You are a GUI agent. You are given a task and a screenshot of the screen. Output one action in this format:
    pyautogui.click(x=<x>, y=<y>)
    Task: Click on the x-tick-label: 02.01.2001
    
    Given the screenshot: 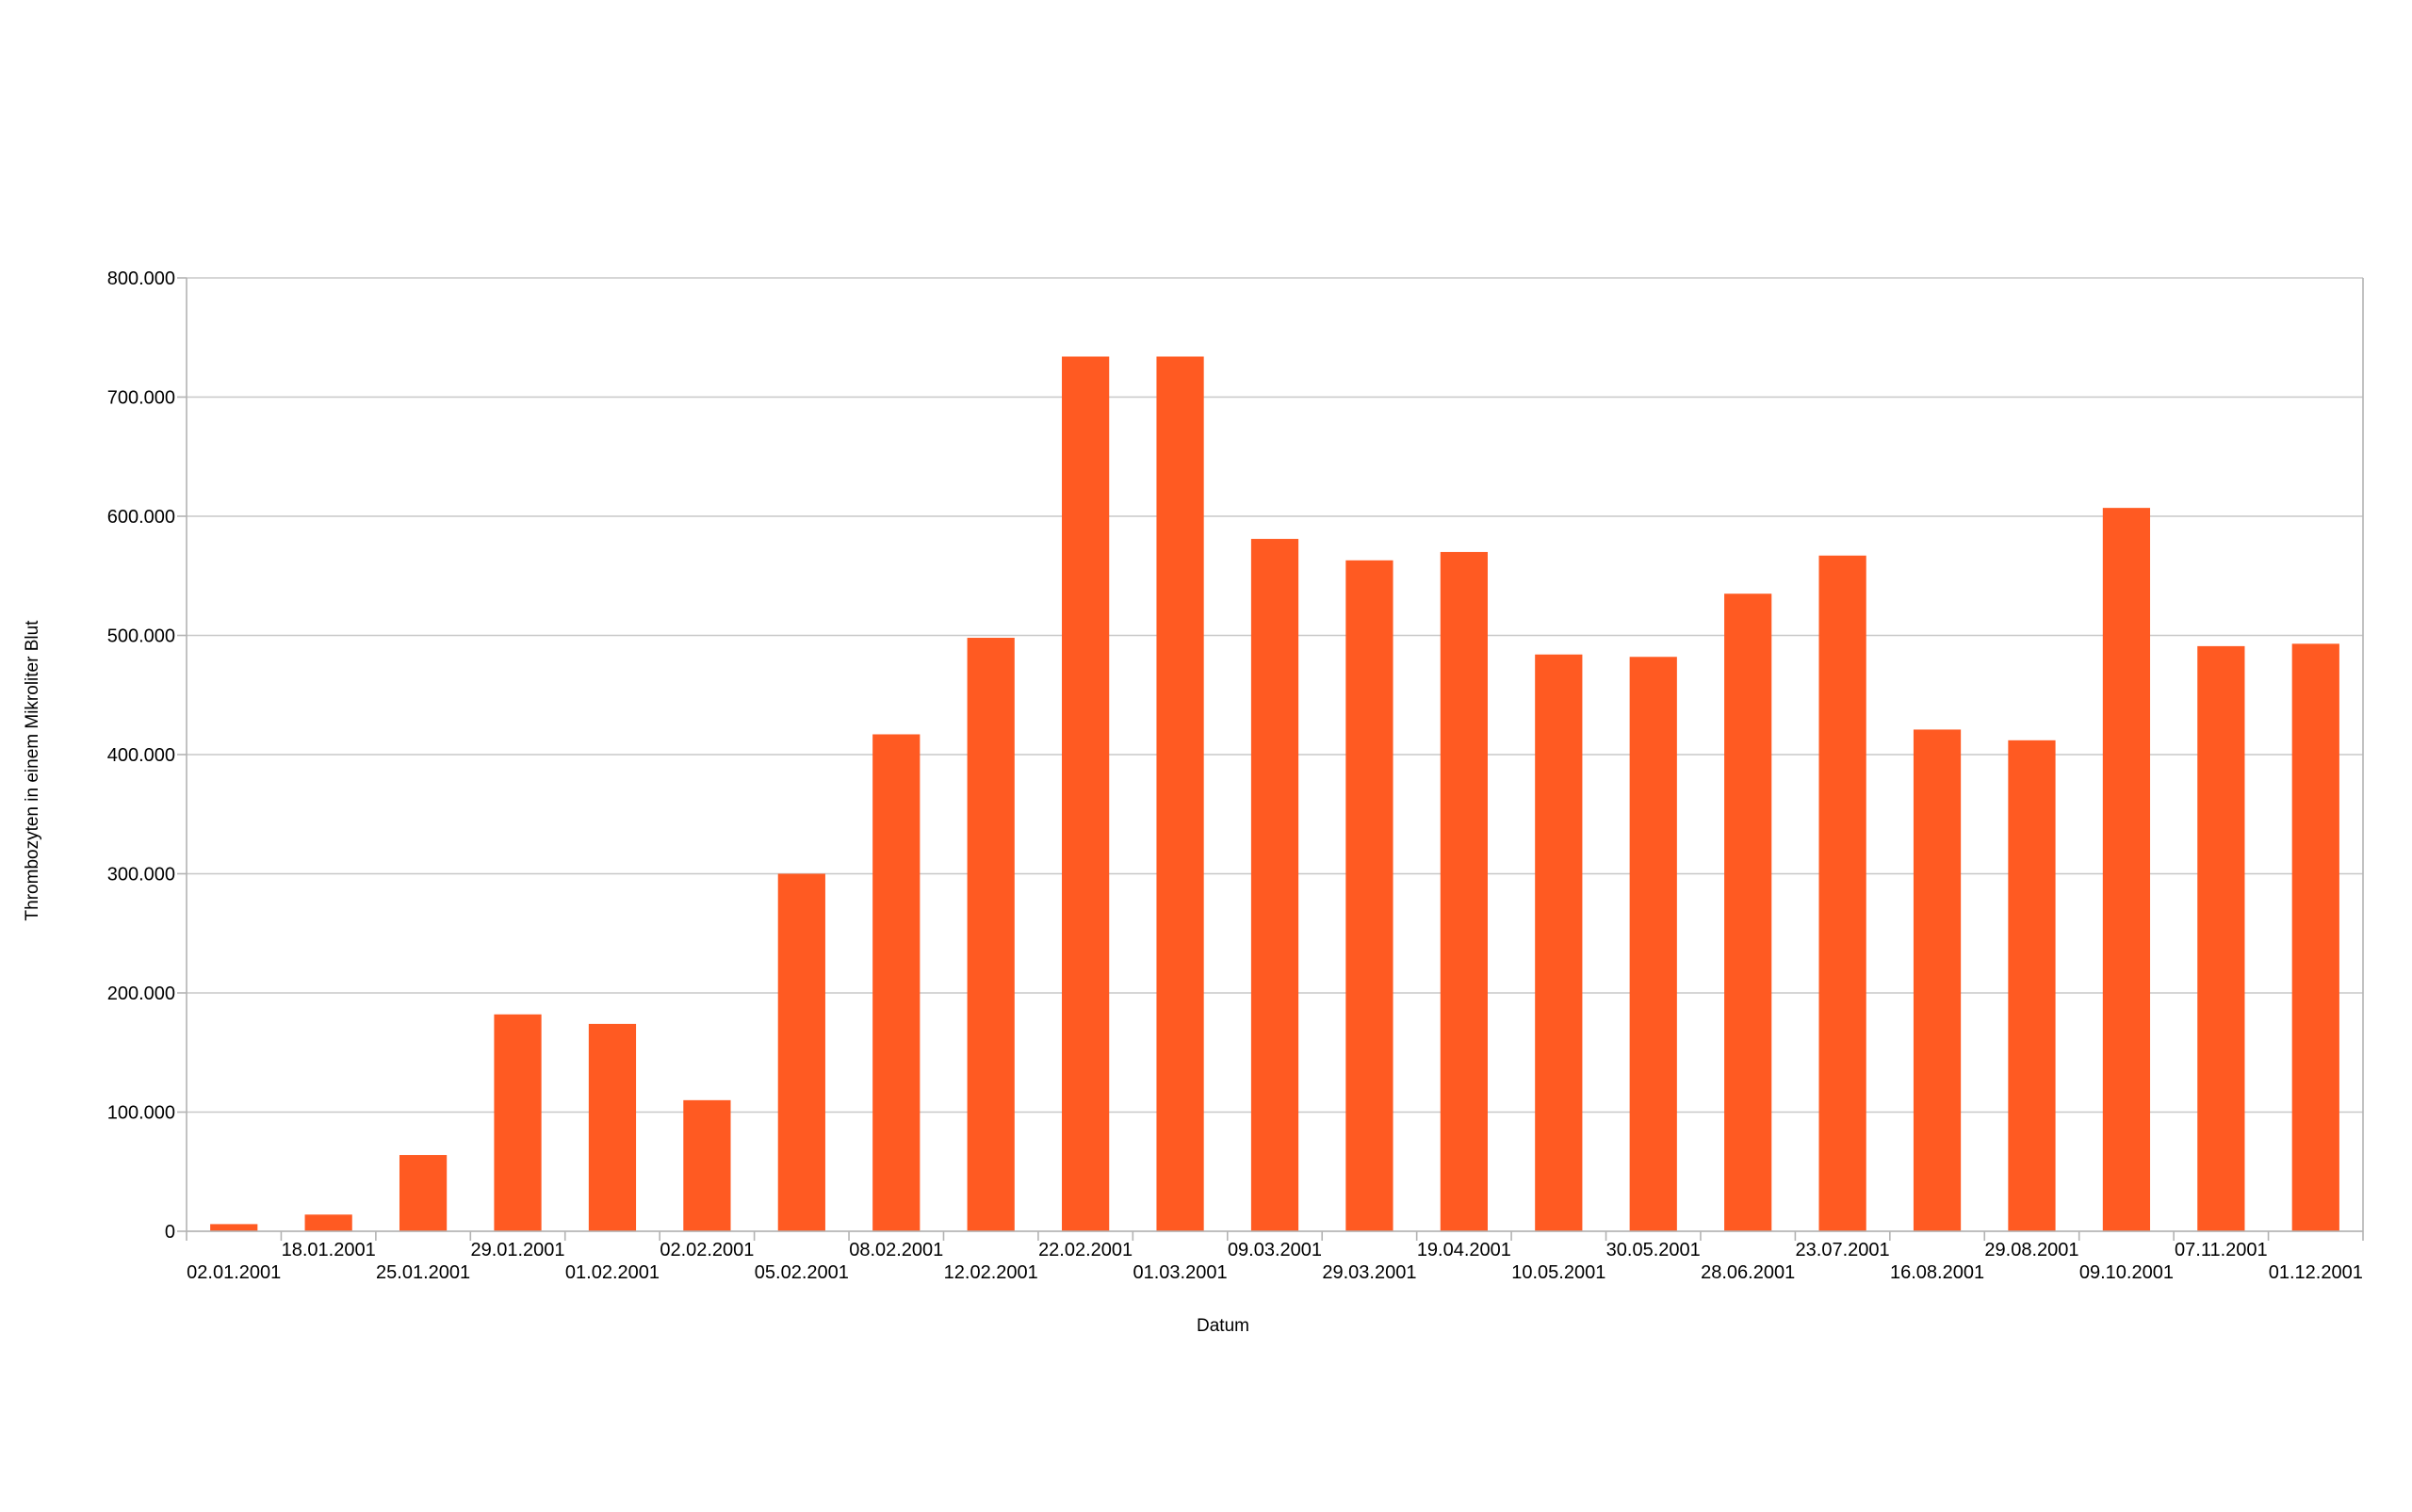 What is the action you would take?
    pyautogui.click(x=234, y=1272)
    